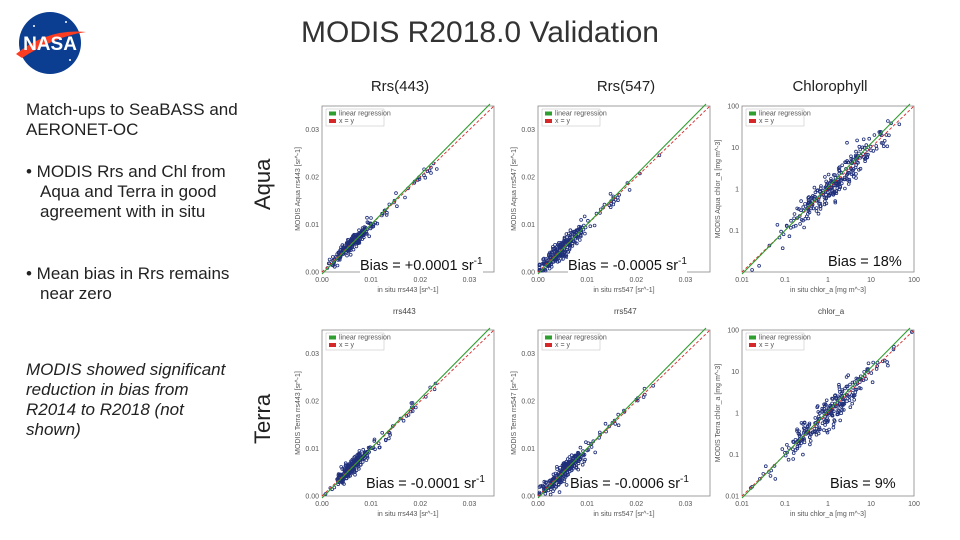 The width and height of the screenshot is (960, 540). Describe the element at coordinates (298, 413) in the screenshot. I see `y-axis-label: MODIS Terra rrs443 [sr^-1]` at that location.